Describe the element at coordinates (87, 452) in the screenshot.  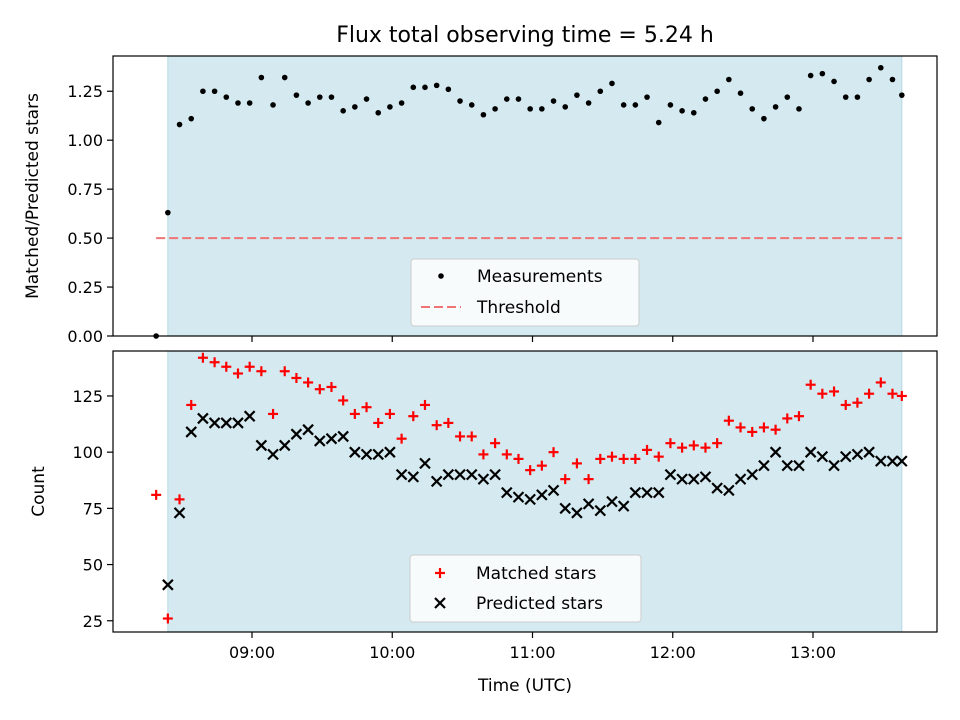
I see `y-tick-label: 100` at that location.